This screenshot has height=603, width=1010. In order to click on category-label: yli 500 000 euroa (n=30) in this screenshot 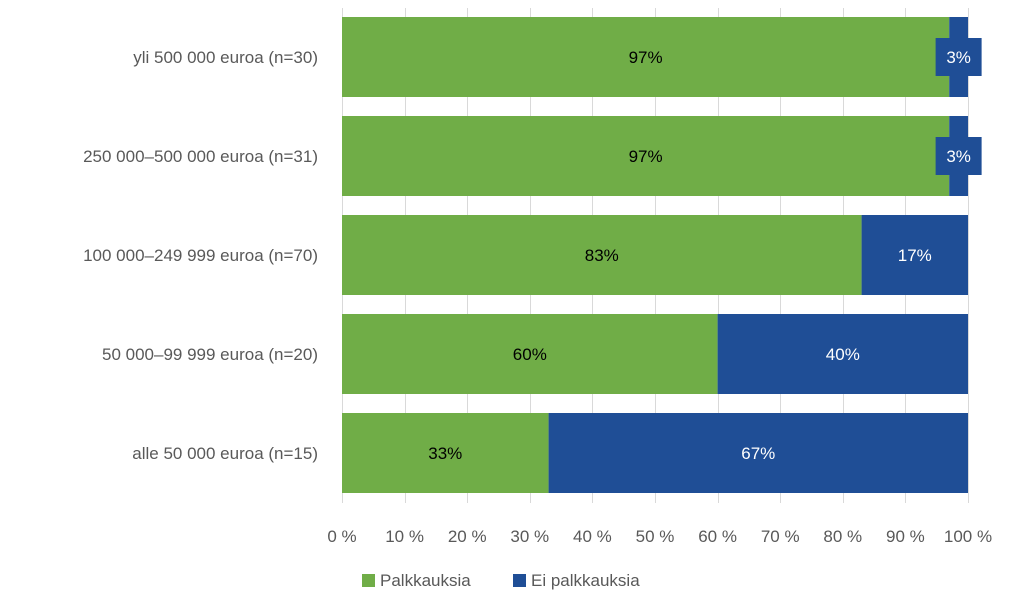, I will do `click(225, 57)`.